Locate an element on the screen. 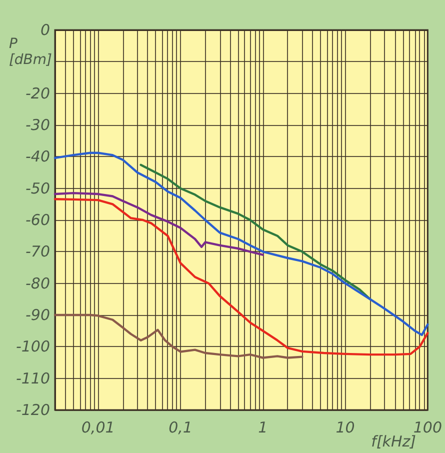 The width and height of the screenshot is (445, 453). y-tick-label: -30 is located at coordinates (38, 125).